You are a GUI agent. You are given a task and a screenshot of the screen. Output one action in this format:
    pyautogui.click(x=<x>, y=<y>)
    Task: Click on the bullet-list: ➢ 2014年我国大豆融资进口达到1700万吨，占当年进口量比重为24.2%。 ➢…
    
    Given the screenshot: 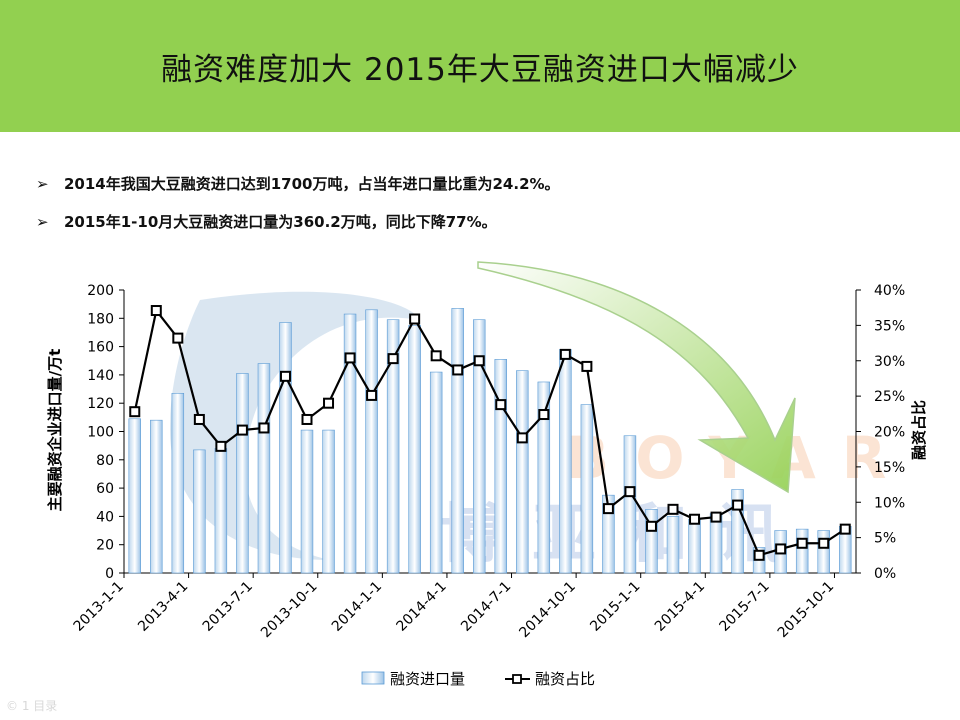 What is the action you would take?
    pyautogui.click(x=486, y=203)
    